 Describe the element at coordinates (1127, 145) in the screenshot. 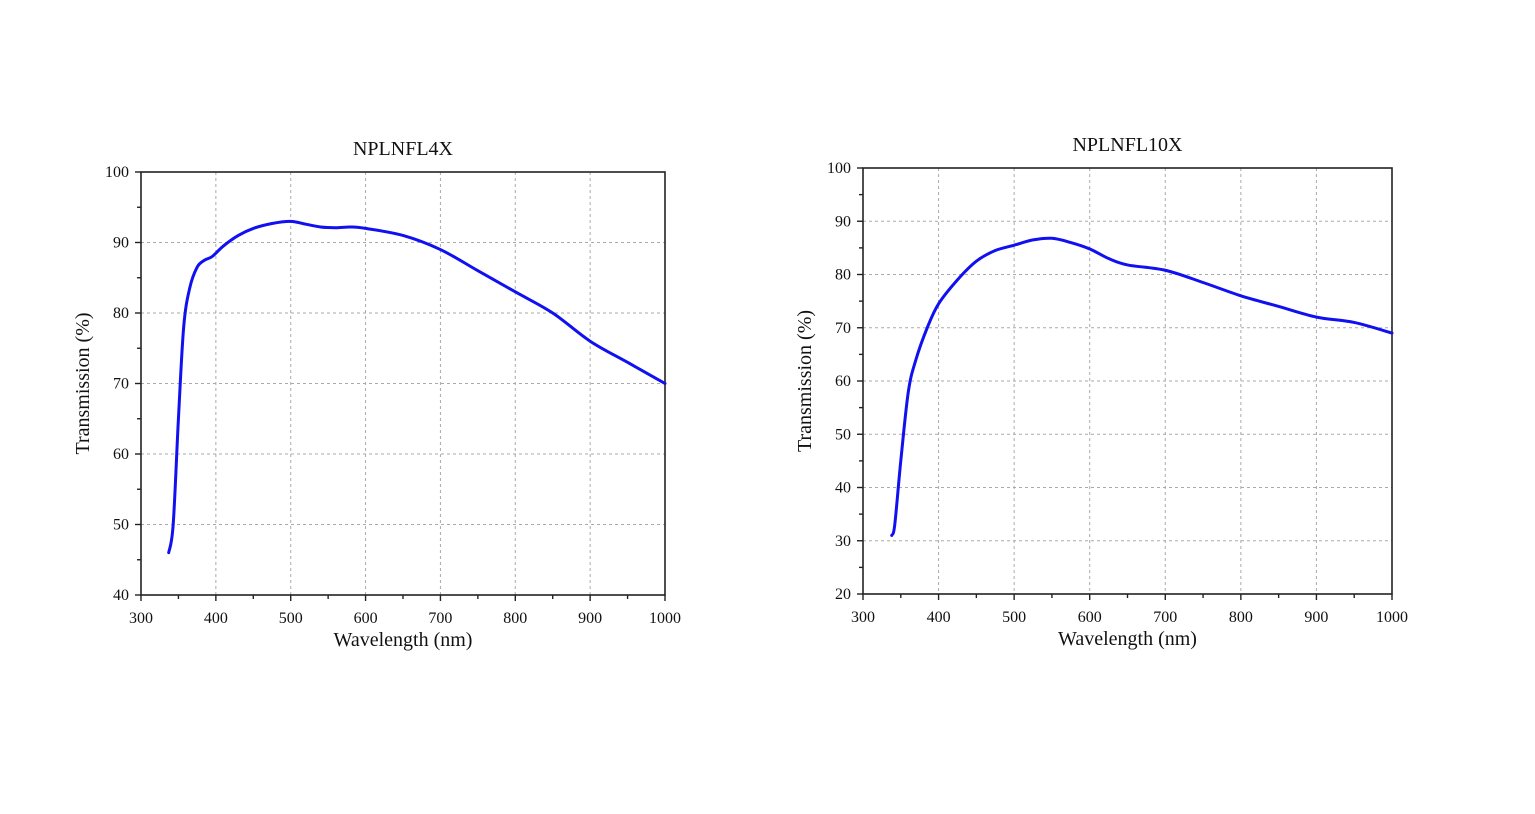

I see `chart-title: NPLNFL10X` at that location.